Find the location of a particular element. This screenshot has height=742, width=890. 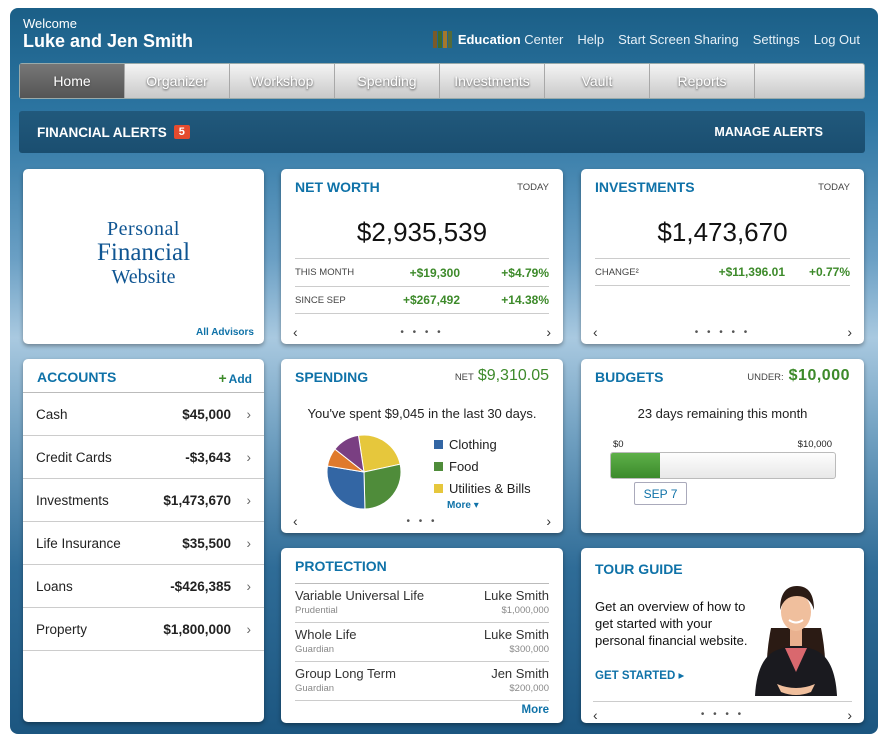

user-name: Luke and Jen Smith is located at coordinates (108, 41).